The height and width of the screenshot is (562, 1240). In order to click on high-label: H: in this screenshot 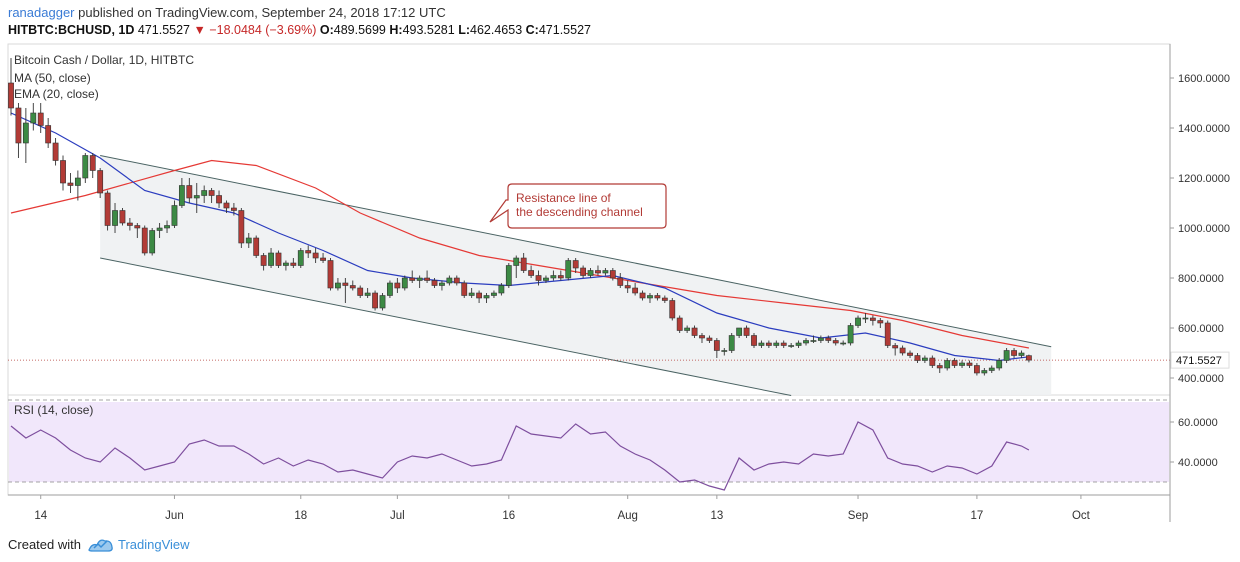, I will do `click(396, 30)`.